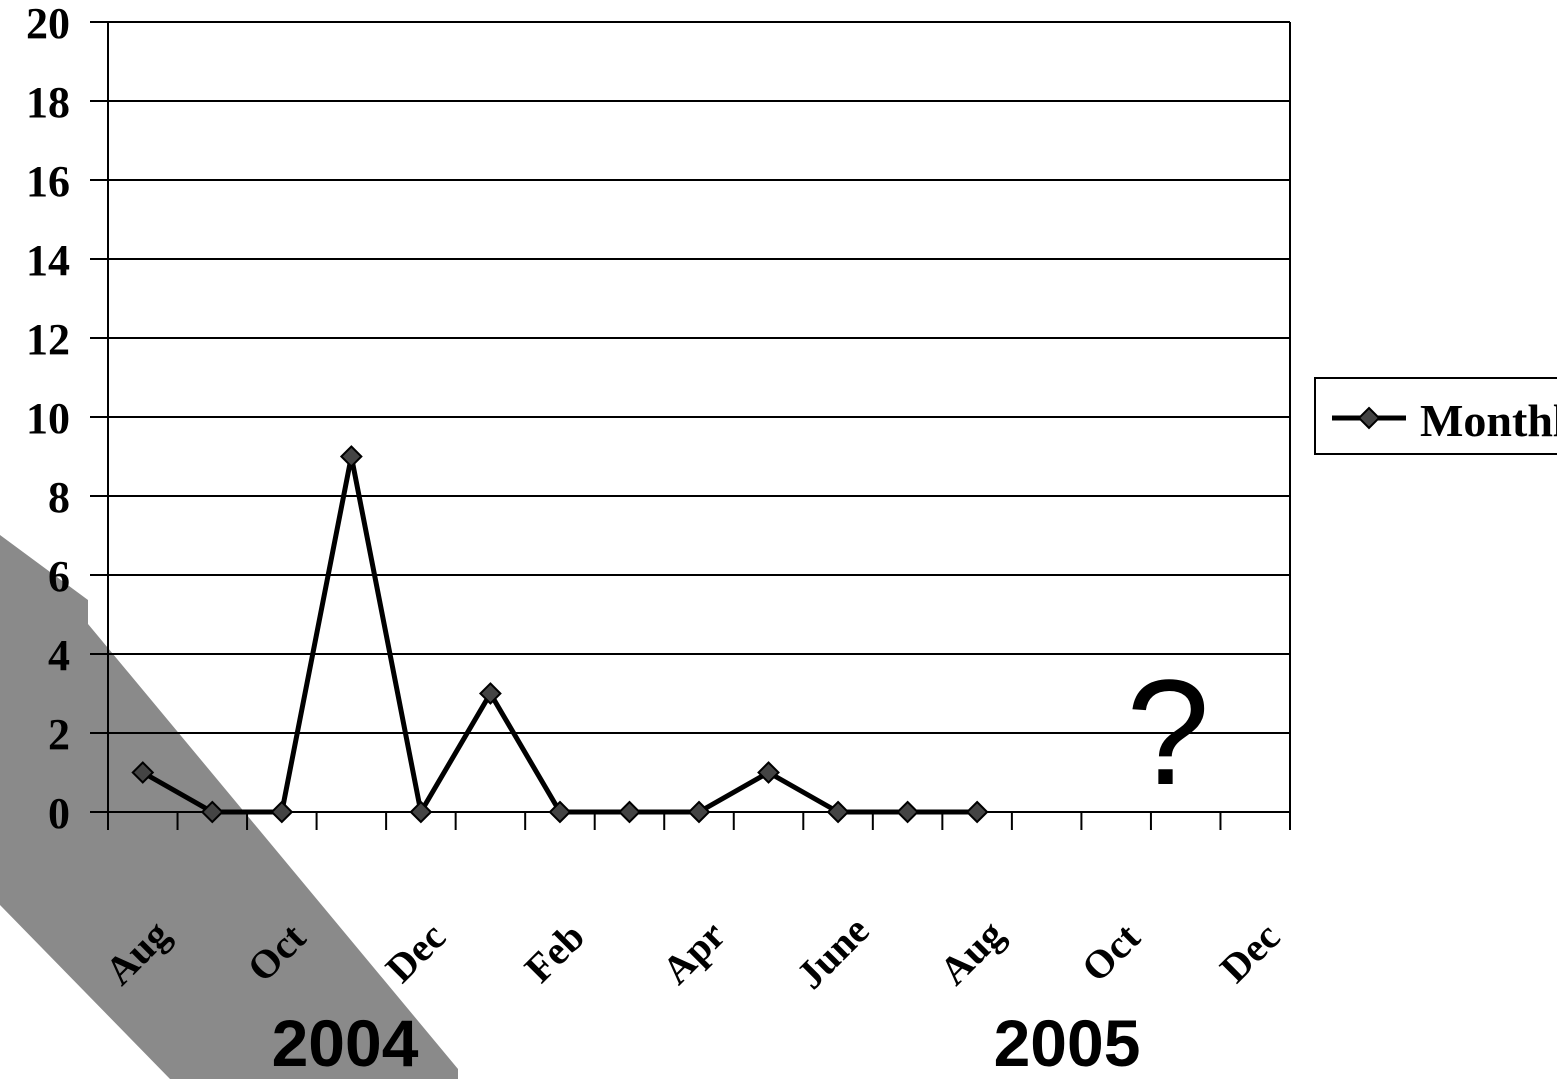 The image size is (1557, 1079). Describe the element at coordinates (59, 655) in the screenshot. I see `y-tick-label-4: 4` at that location.